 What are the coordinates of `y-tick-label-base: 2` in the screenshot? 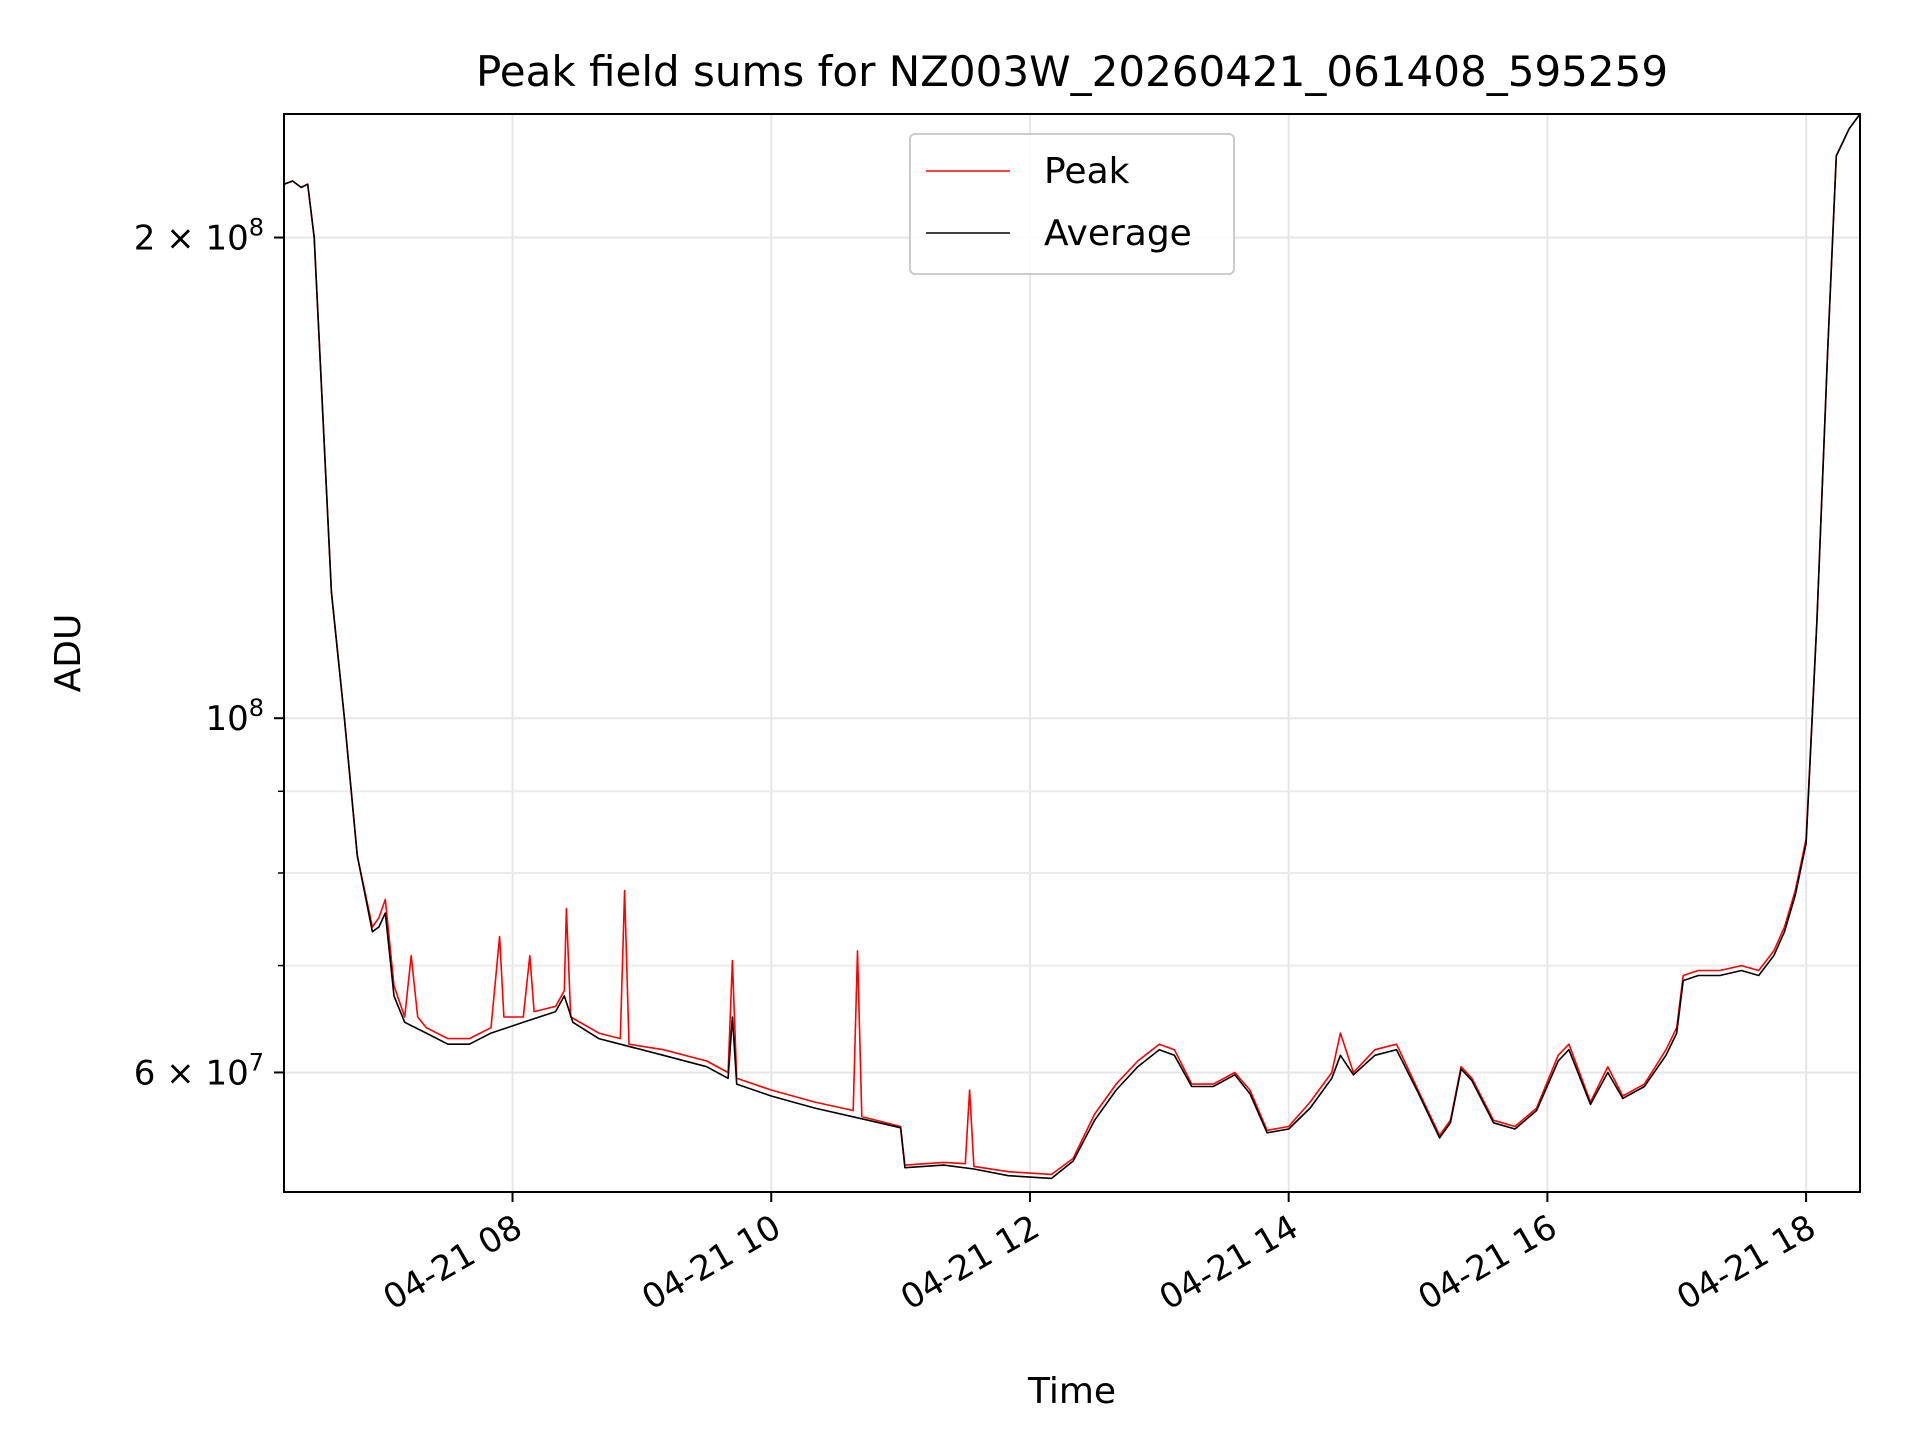 It's located at (145, 239).